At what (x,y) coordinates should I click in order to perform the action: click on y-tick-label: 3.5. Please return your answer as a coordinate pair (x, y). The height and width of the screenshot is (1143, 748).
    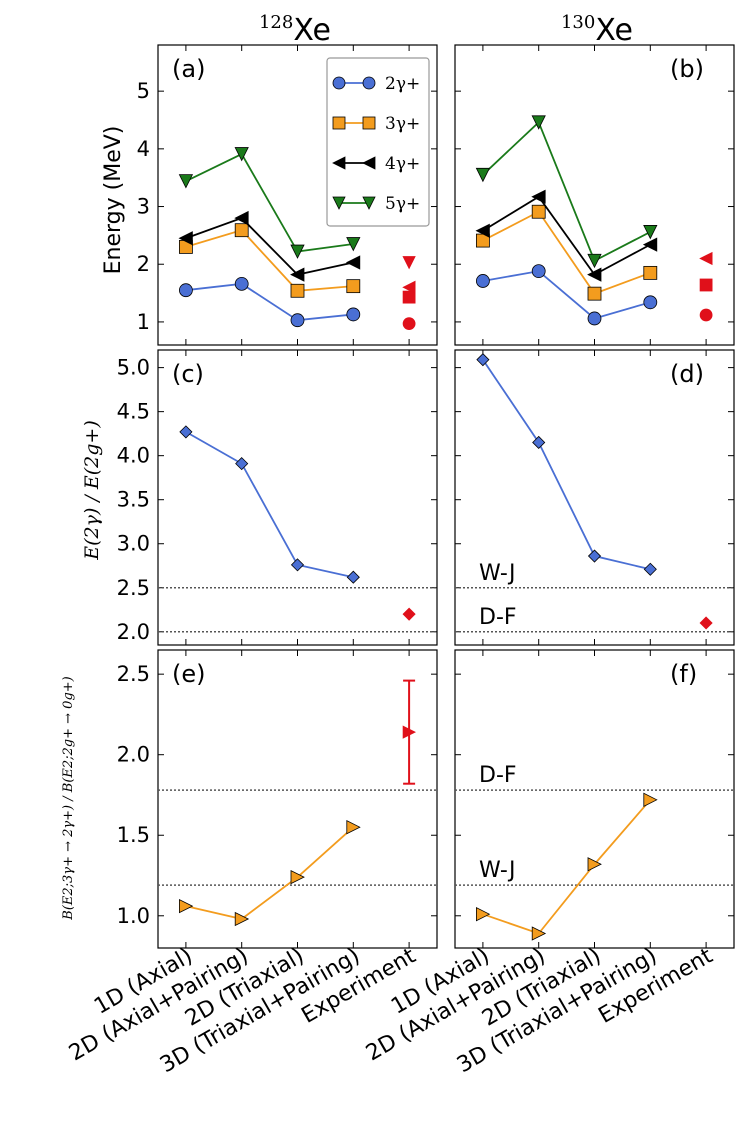
    Looking at the image, I should click on (133, 500).